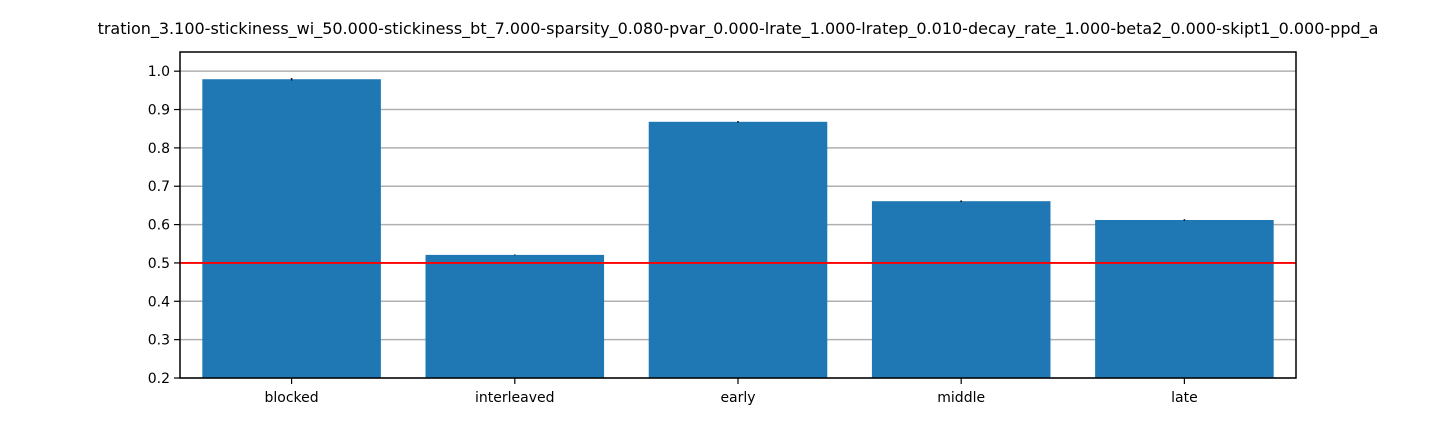 The image size is (1440, 432). I want to click on x-tick-label: blocked, so click(292, 398).